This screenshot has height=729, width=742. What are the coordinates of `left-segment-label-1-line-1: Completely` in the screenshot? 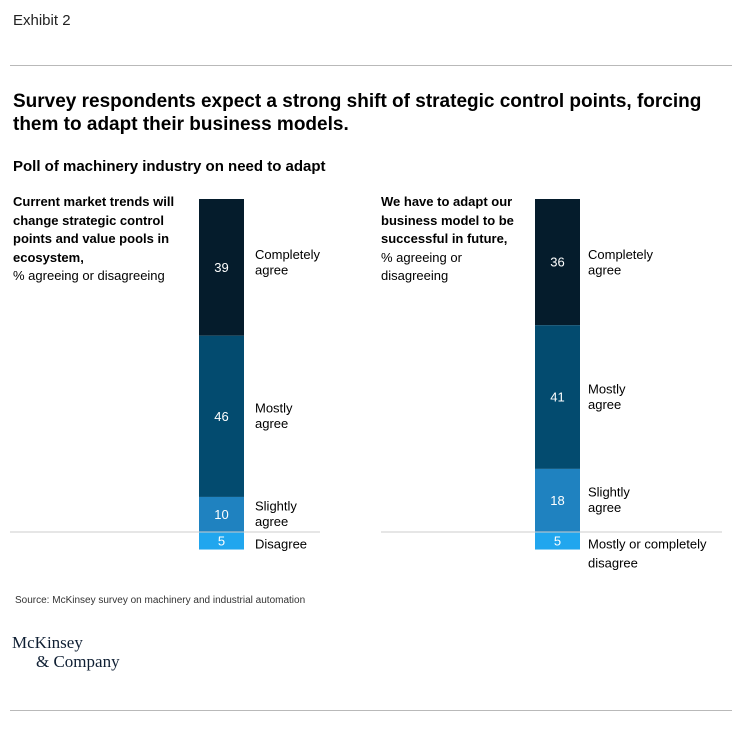 It's located at (288, 254).